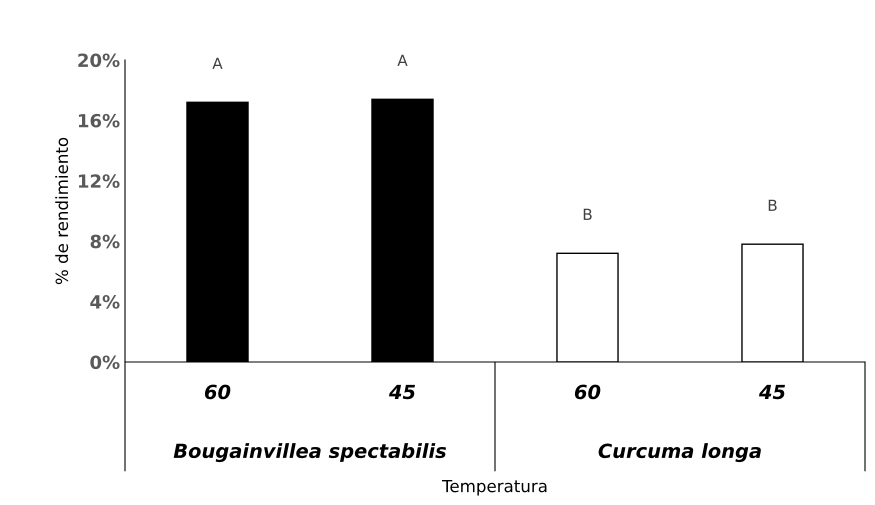  Describe the element at coordinates (105, 362) in the screenshot. I see `y-tick-label: 0%` at that location.